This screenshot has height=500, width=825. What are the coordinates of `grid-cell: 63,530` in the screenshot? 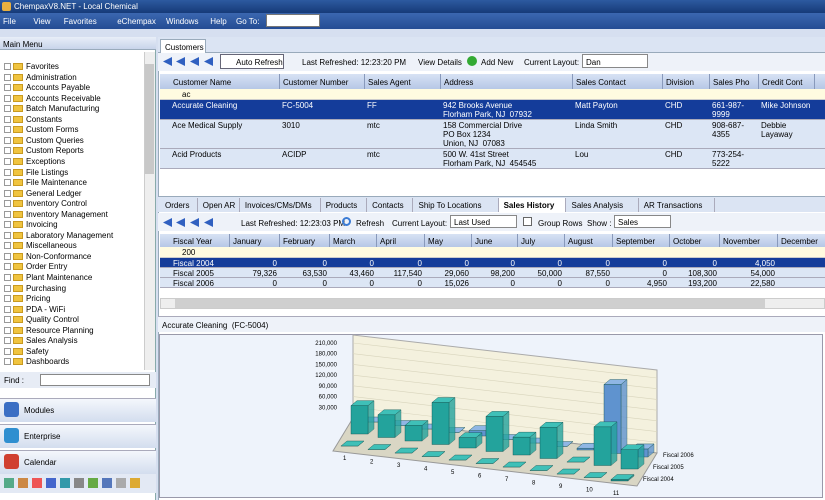 It's located at (314, 273).